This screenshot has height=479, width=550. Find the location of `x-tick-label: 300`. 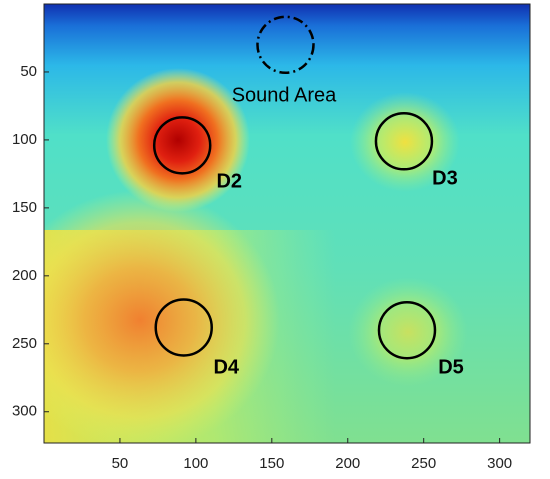

x-tick-label: 300 is located at coordinates (499, 463).